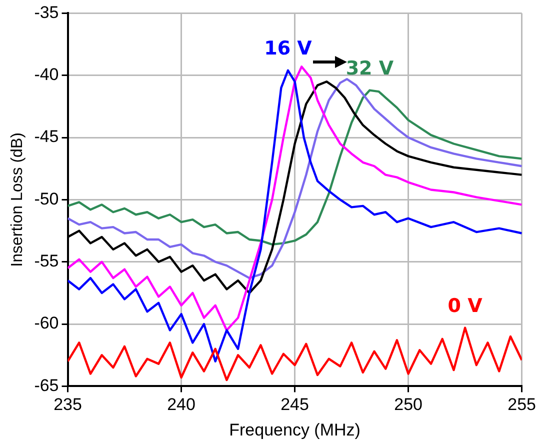  I want to click on x-tick-label: 250, so click(408, 404).